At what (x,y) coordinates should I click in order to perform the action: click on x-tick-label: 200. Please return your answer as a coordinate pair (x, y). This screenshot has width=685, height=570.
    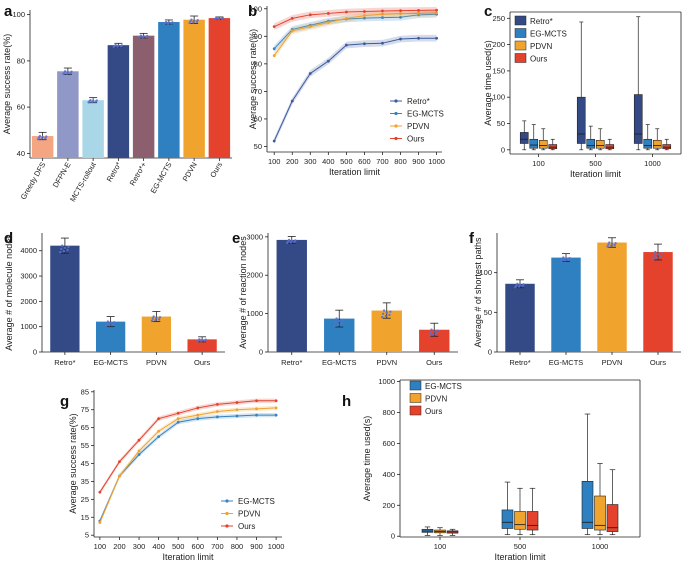
    Looking at the image, I should click on (292, 161).